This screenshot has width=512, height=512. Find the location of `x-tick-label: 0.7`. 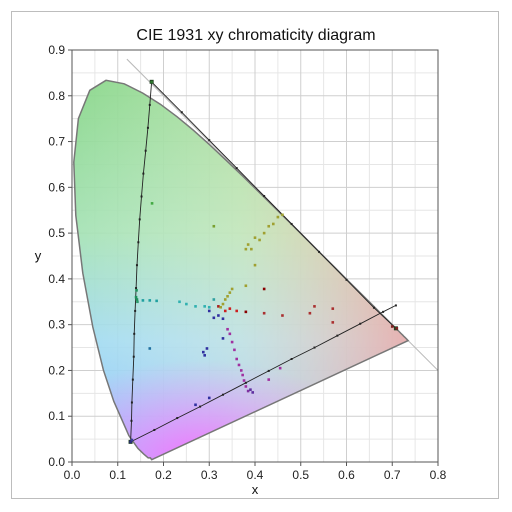

x-tick-label: 0.7 is located at coordinates (392, 475).